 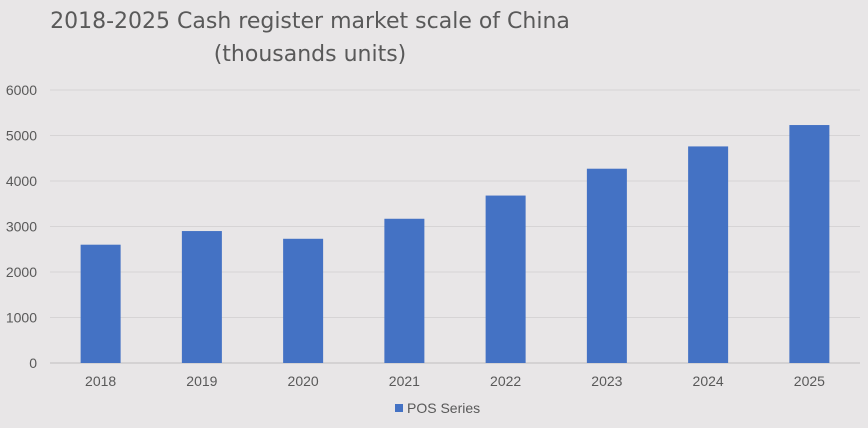 I want to click on y-tick-label: 5000, so click(x=21, y=136).